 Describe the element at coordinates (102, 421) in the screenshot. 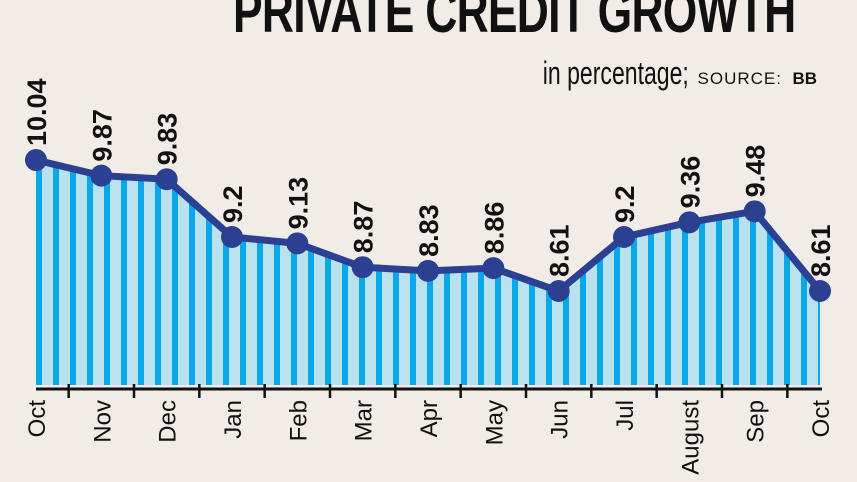

I see `x-tick-label: Nov` at that location.